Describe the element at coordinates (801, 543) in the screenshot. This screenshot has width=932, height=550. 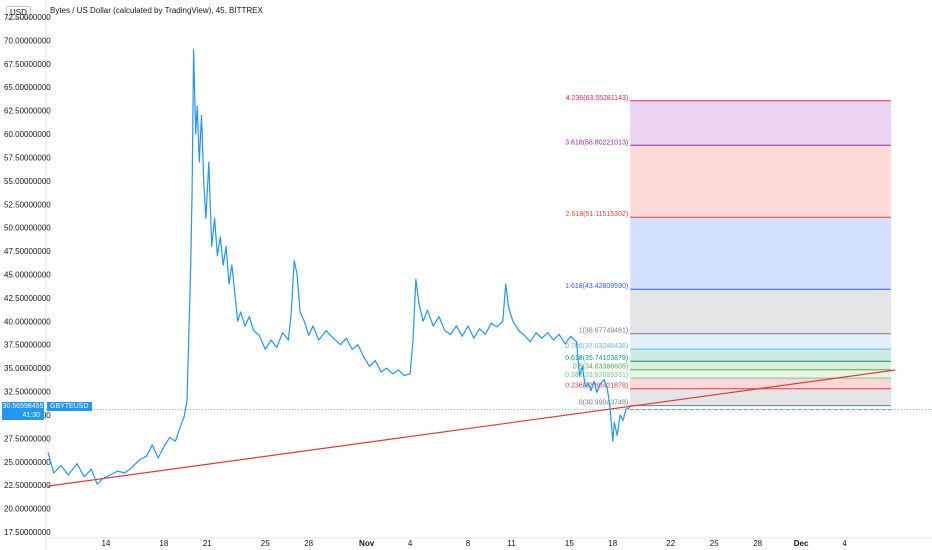
I see `x-tick-label: Dec` at that location.